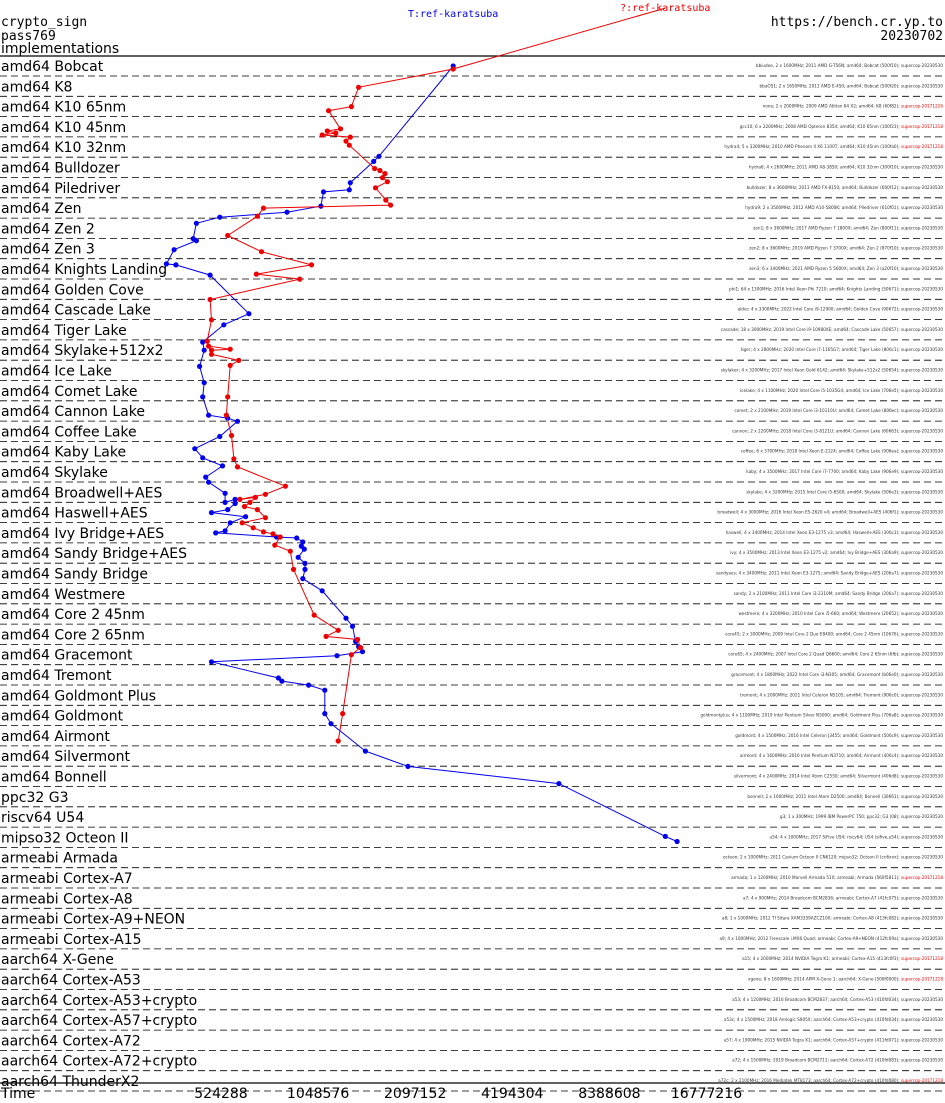  Describe the element at coordinates (94, 554) in the screenshot. I see `row-label: amd64 Sandy Bridge+AES` at that location.